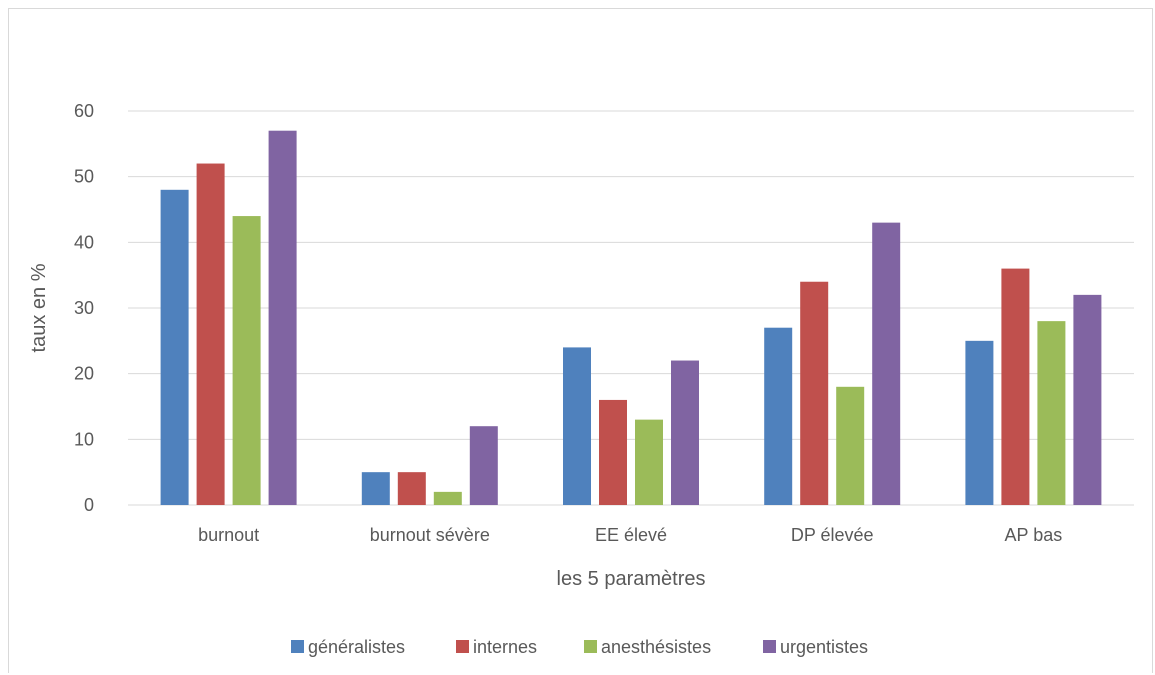  I want to click on legend-item-urgentistes: urgentistes, so click(815, 647).